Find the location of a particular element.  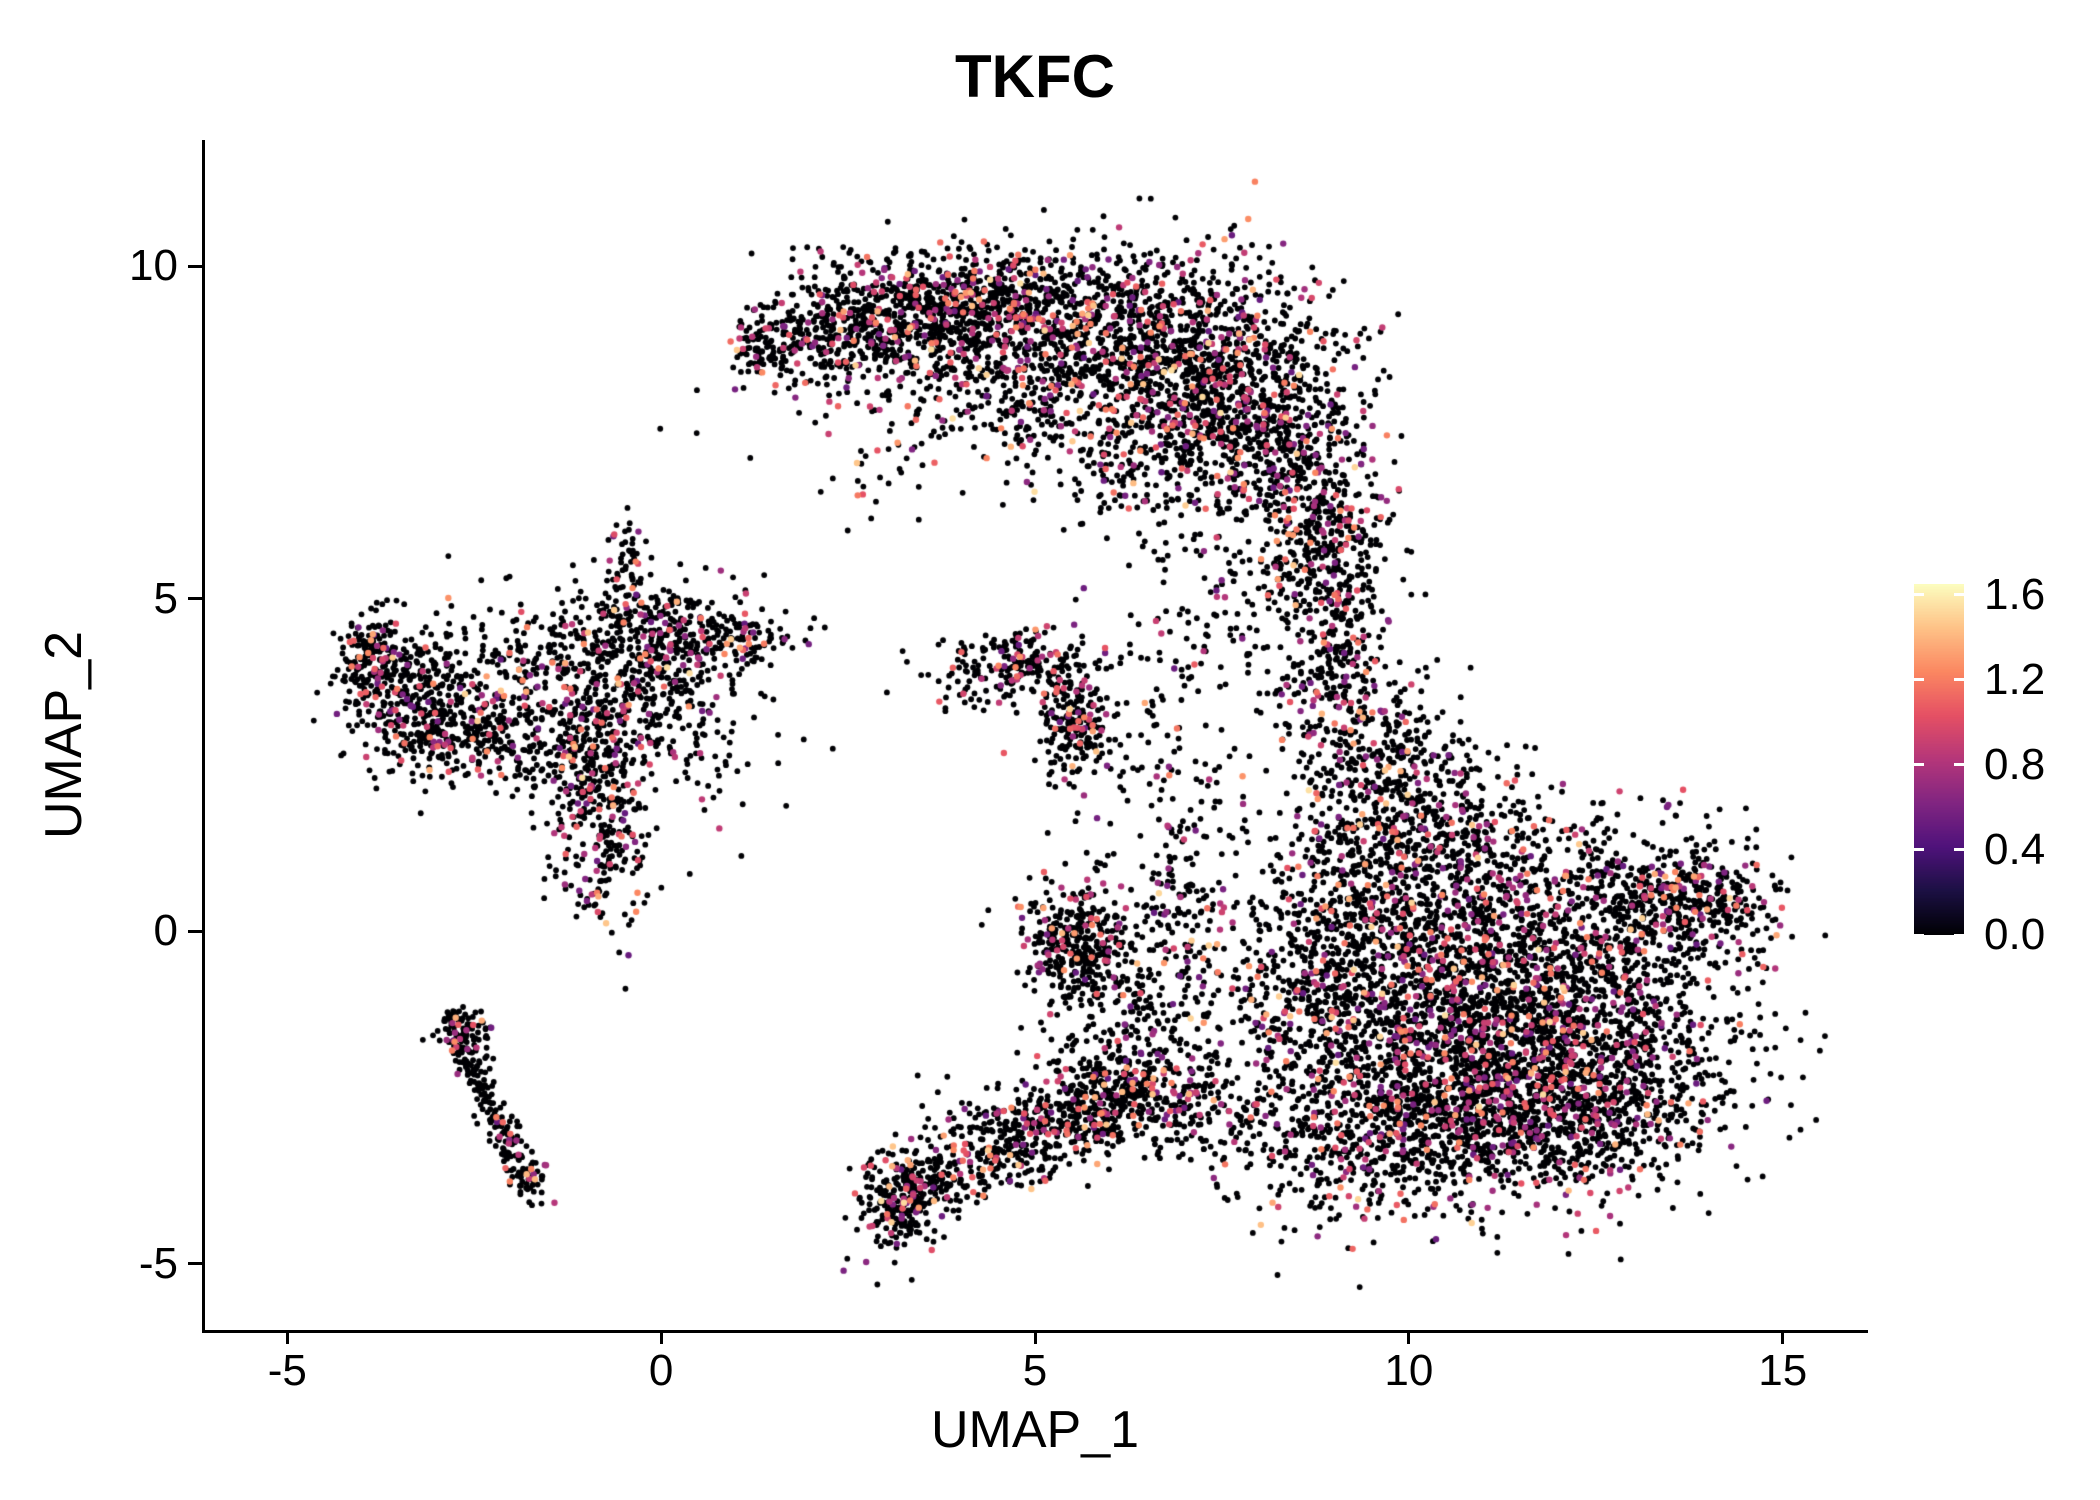

colorbar-tick-label: 0.0 is located at coordinates (2015, 934).